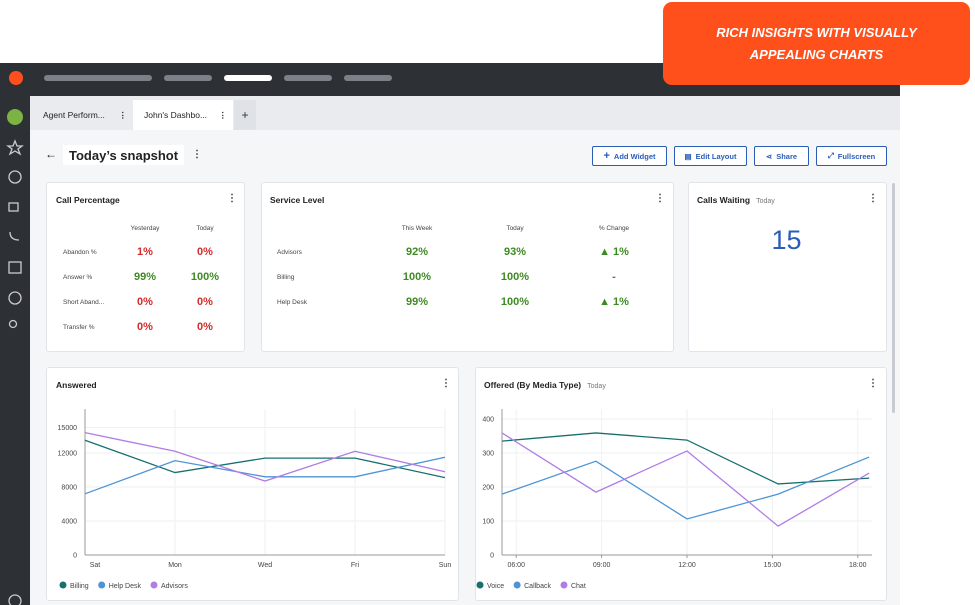  Describe the element at coordinates (716, 156) in the screenshot. I see `button-label: Edit Layout` at that location.